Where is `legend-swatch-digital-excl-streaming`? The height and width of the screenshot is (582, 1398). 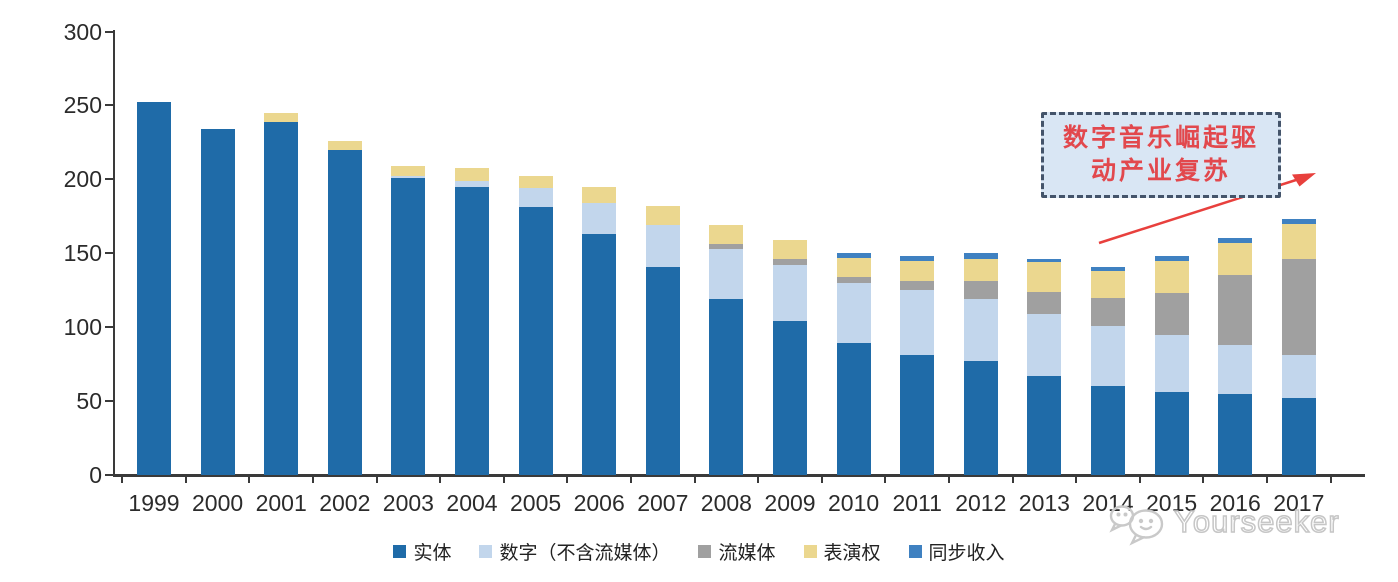 legend-swatch-digital-excl-streaming is located at coordinates (486, 551).